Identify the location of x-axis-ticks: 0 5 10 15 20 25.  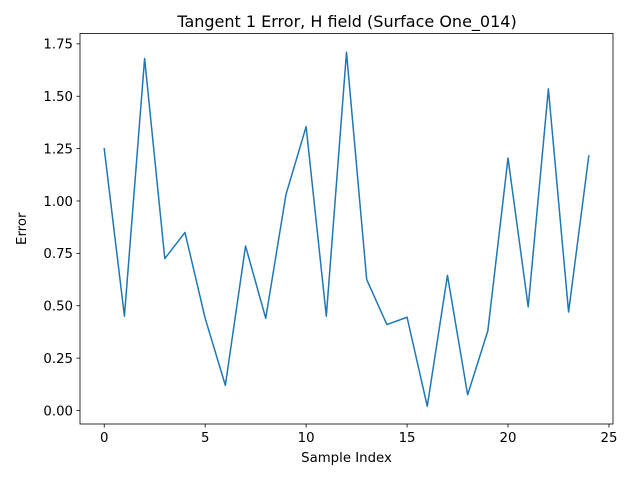
(358, 435).